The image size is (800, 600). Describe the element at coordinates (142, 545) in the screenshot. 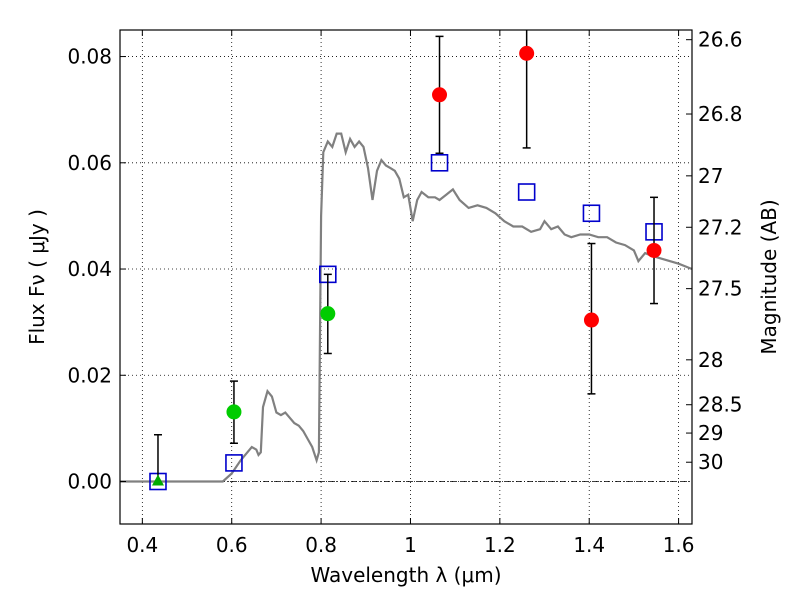

I see `x-tick-label: 0.4` at that location.